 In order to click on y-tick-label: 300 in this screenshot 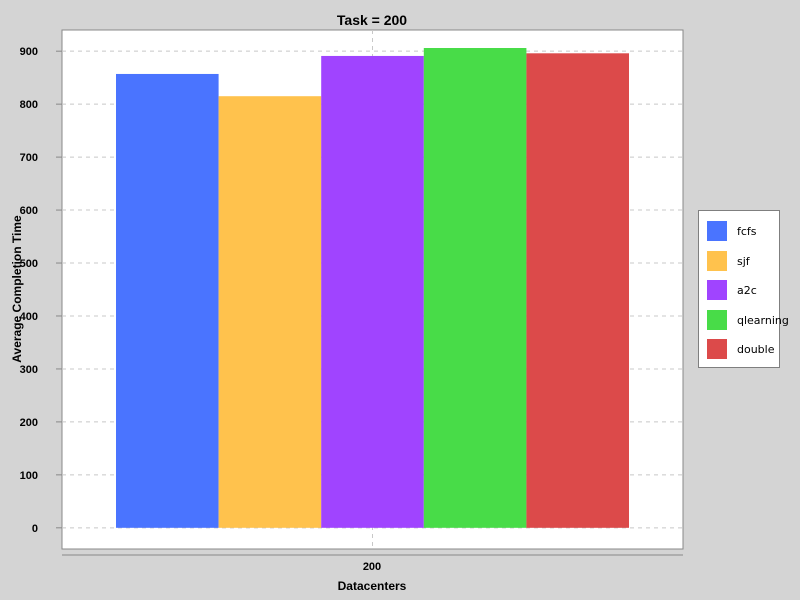, I will do `click(29, 370)`.